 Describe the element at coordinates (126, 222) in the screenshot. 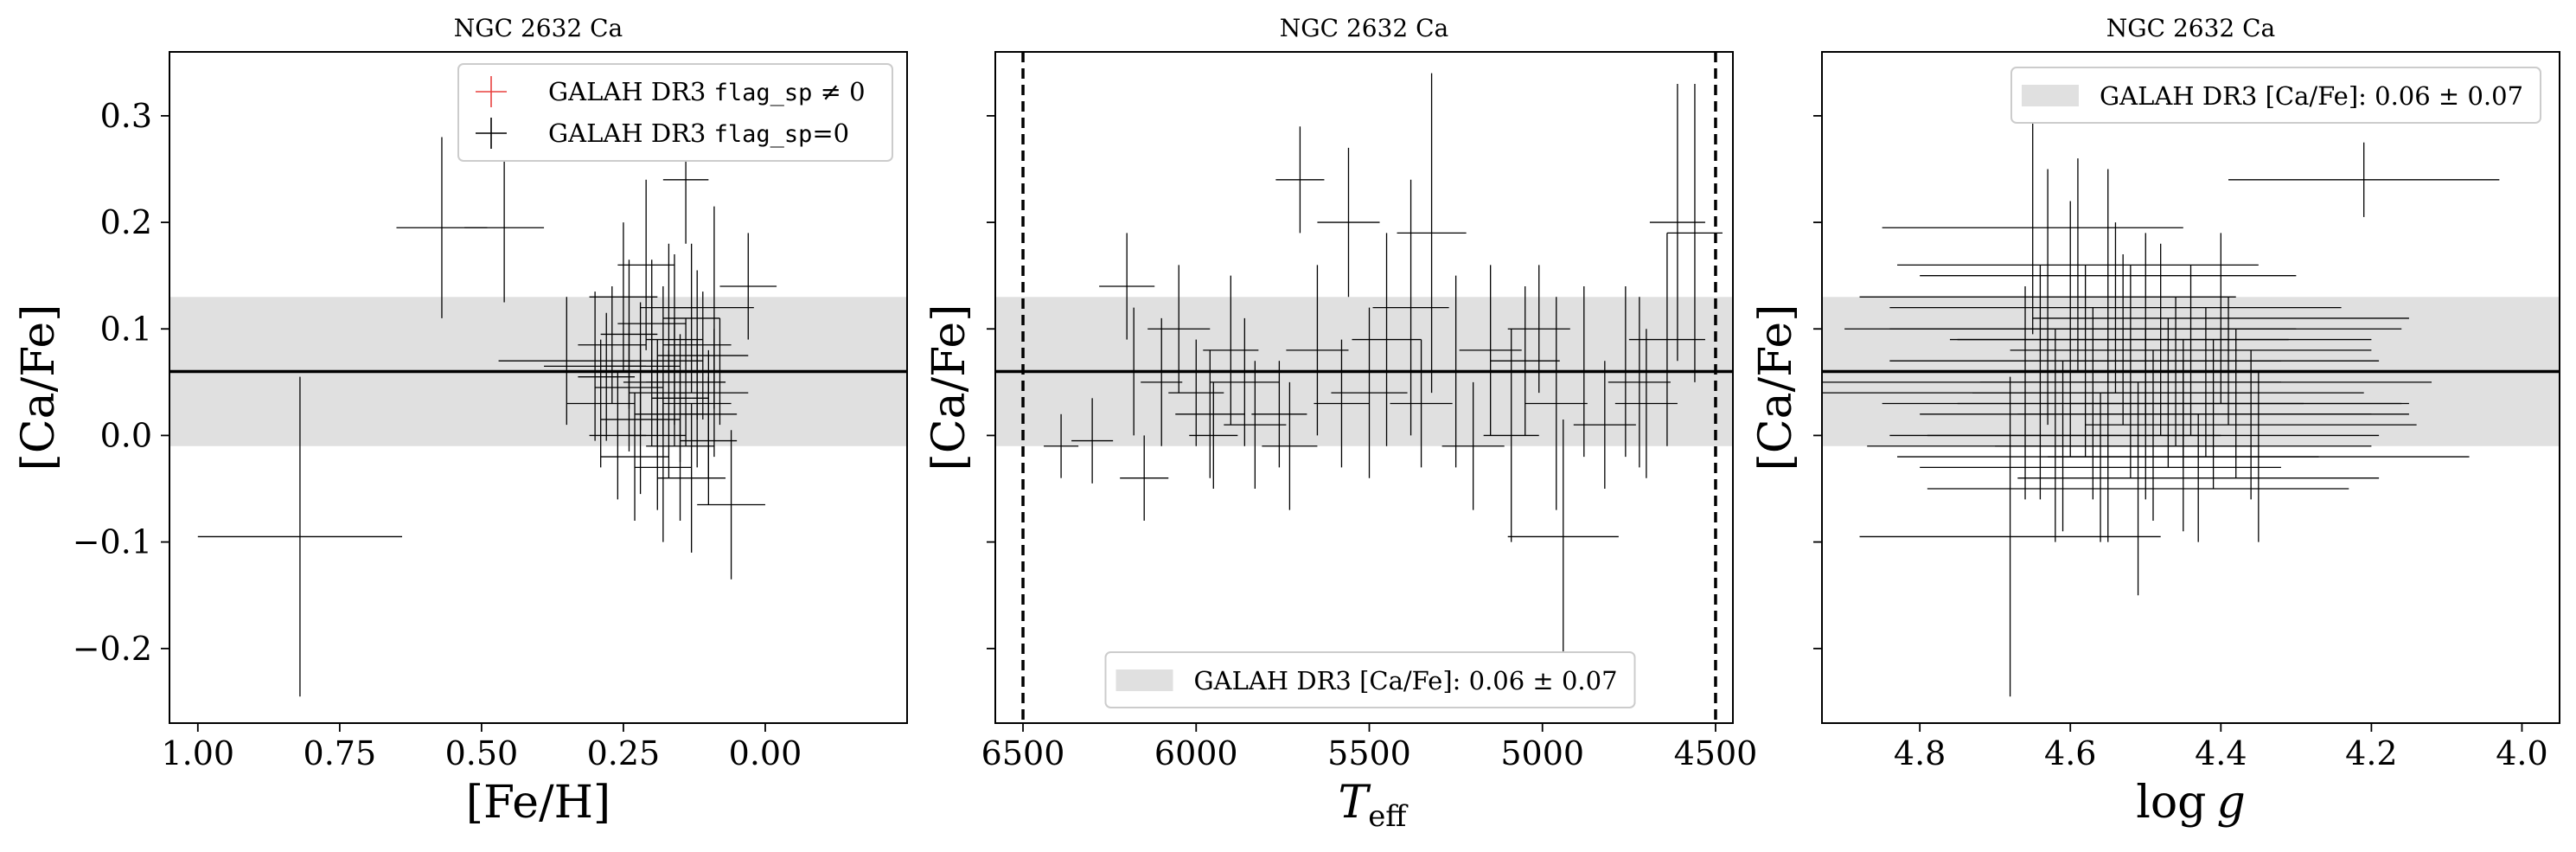

I see `y-tick-label: 0.2` at that location.